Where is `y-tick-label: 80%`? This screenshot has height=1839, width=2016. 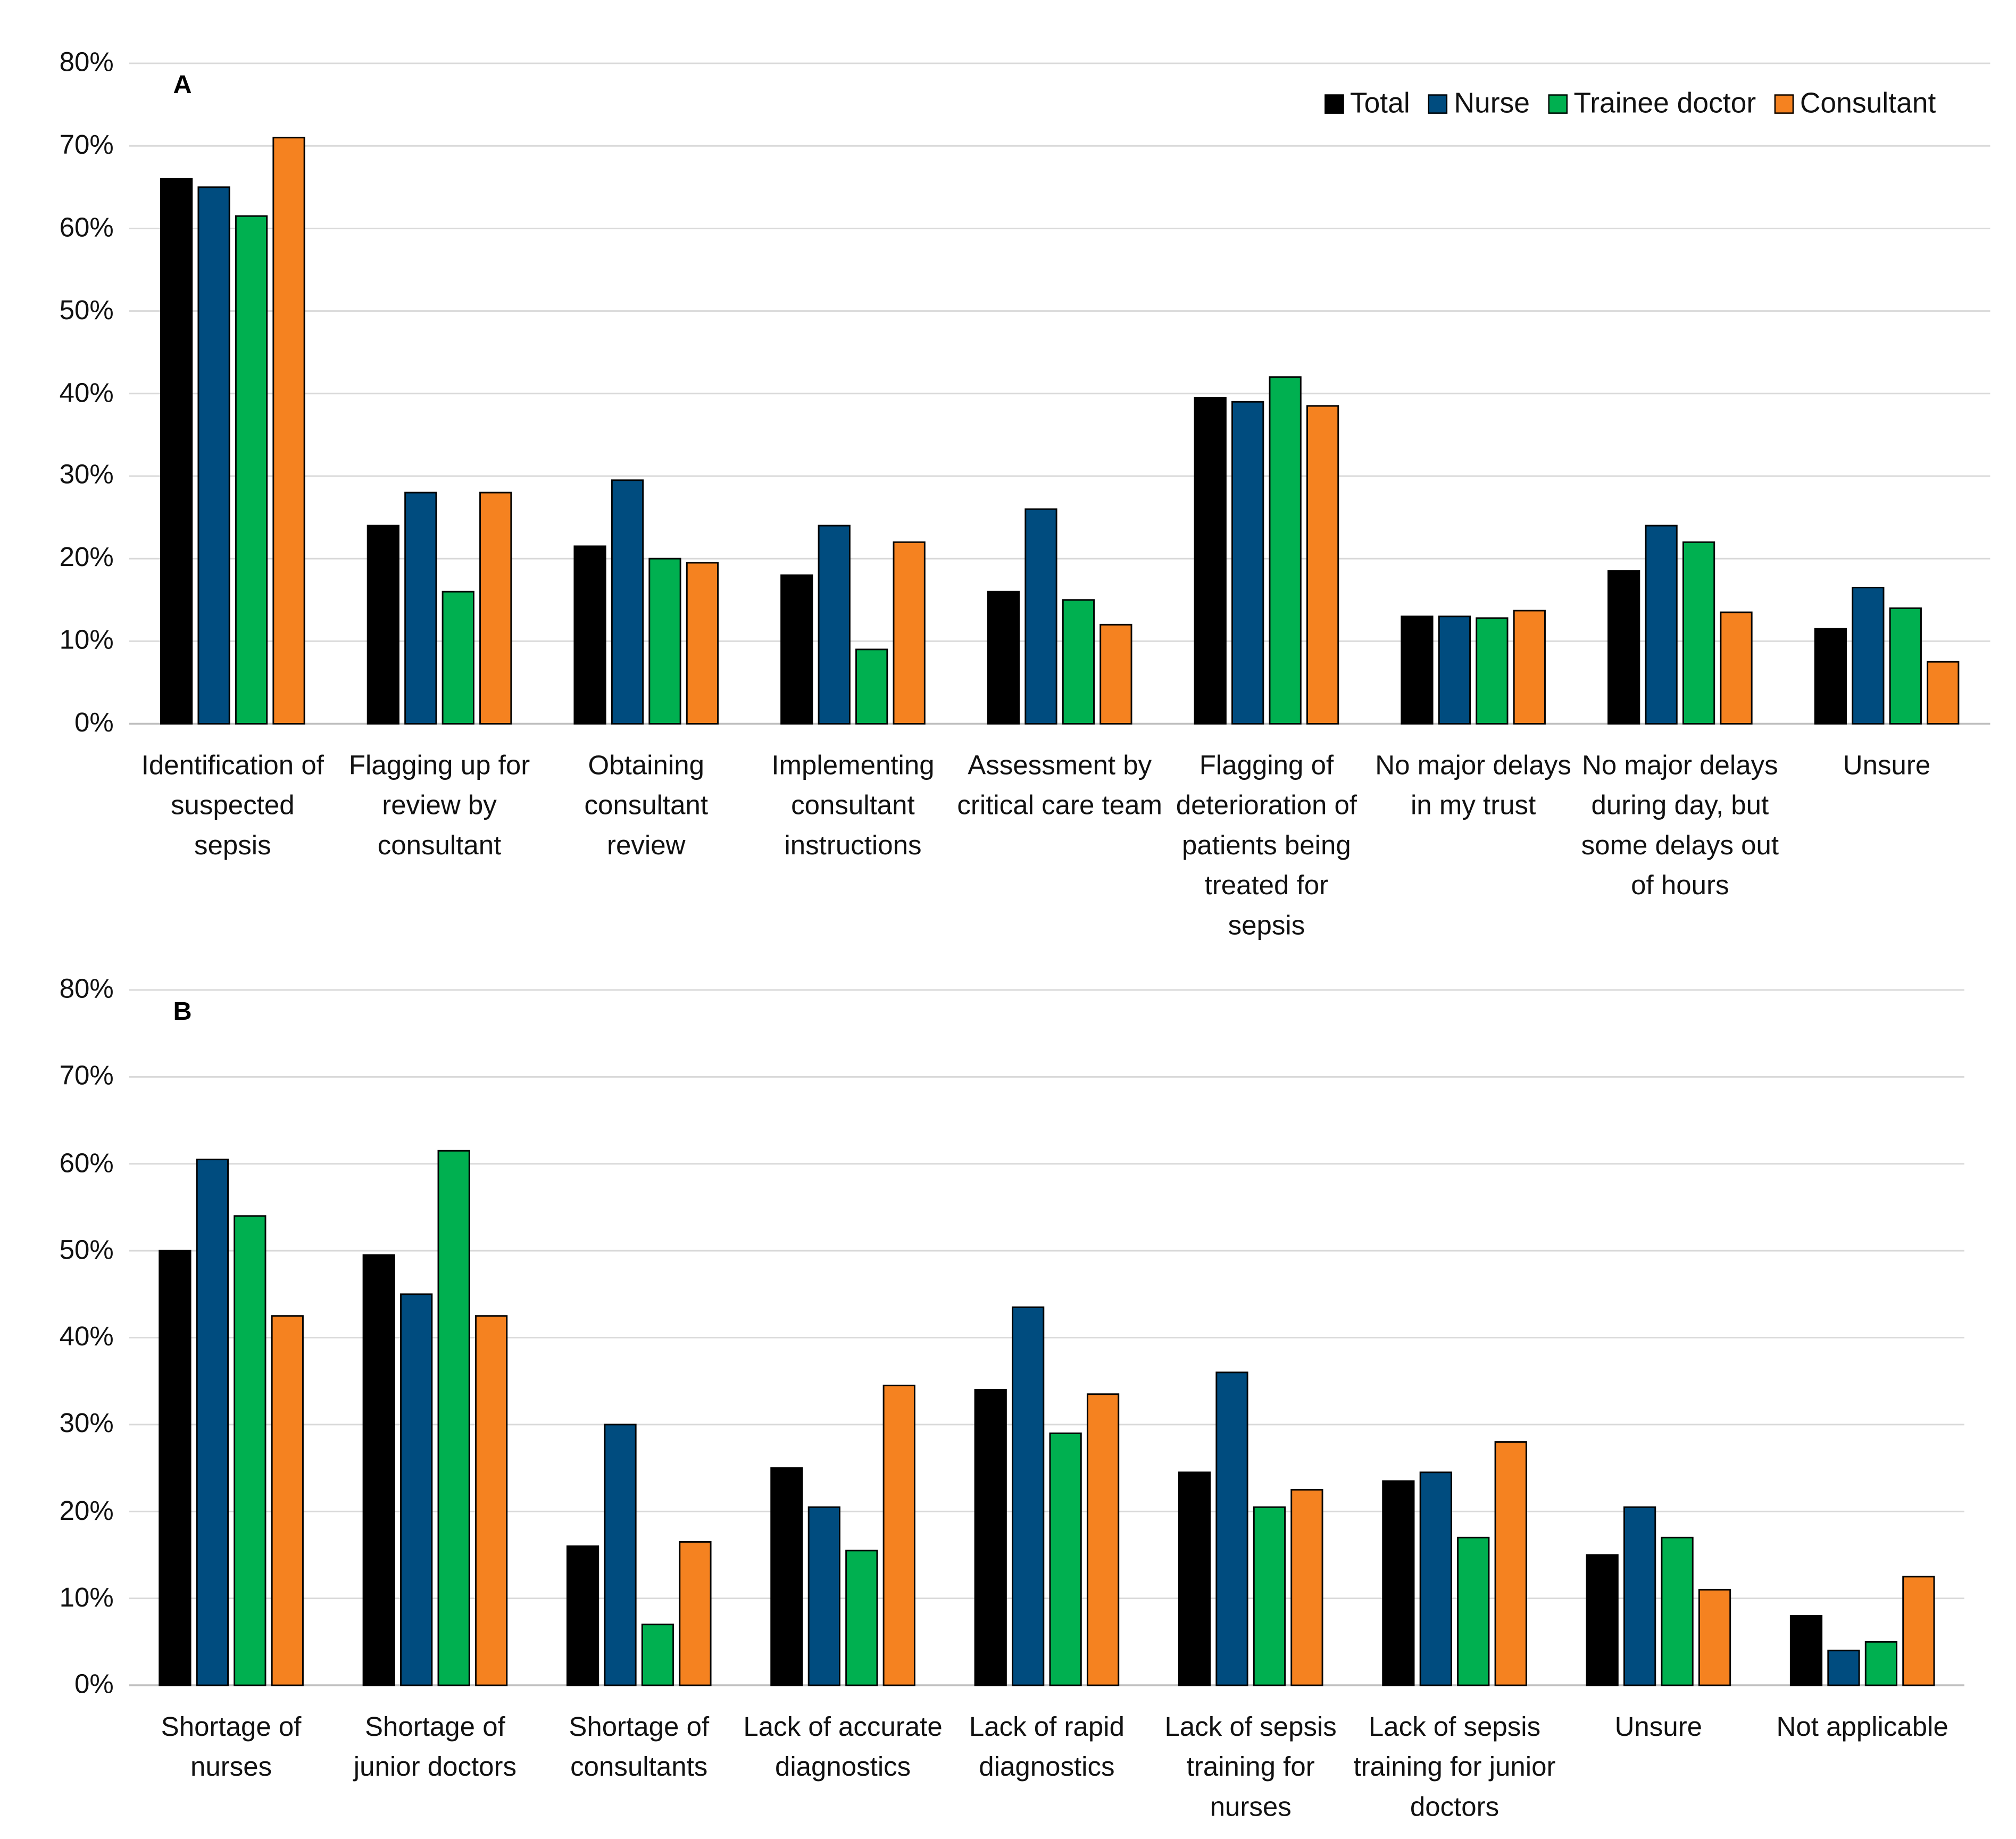 y-tick-label: 80% is located at coordinates (86, 63).